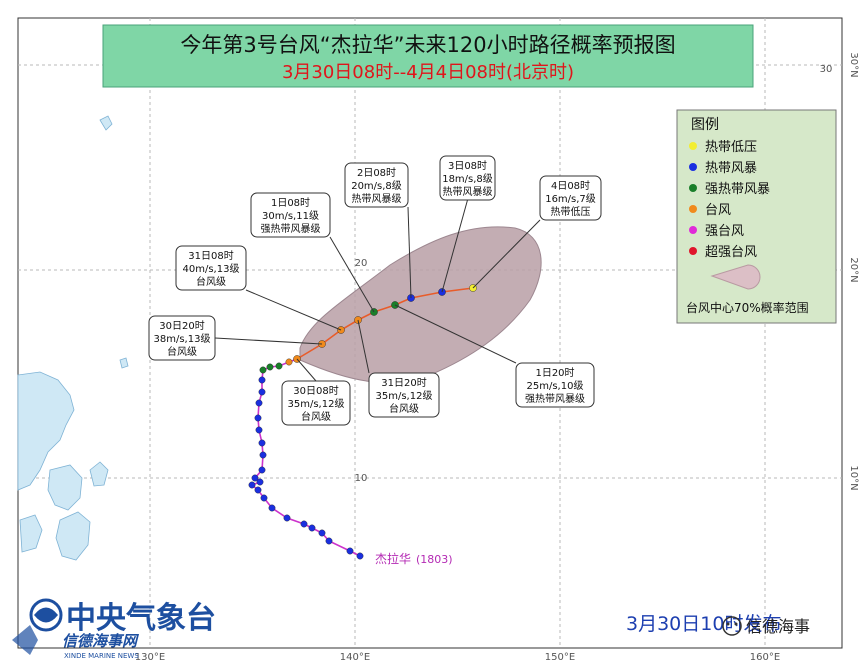  I want to click on legend-item: 超强台风, so click(723, 252).